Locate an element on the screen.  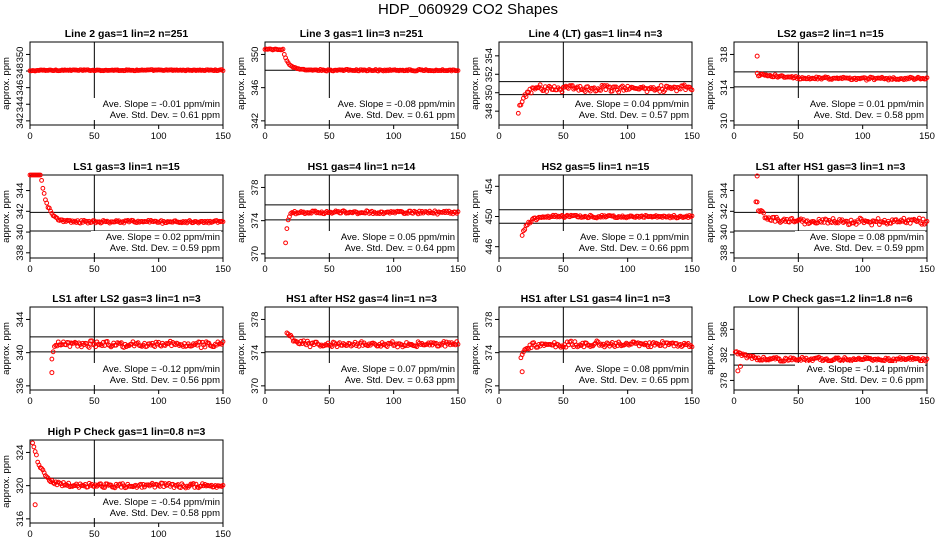
annotation-text: Ave. Slope = -0.14 ppm/min is located at coordinates (865, 369).